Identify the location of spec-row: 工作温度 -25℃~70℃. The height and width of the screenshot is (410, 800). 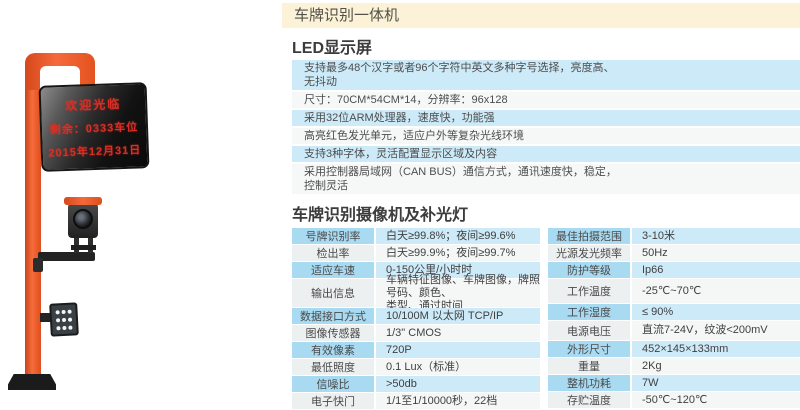
(674, 291).